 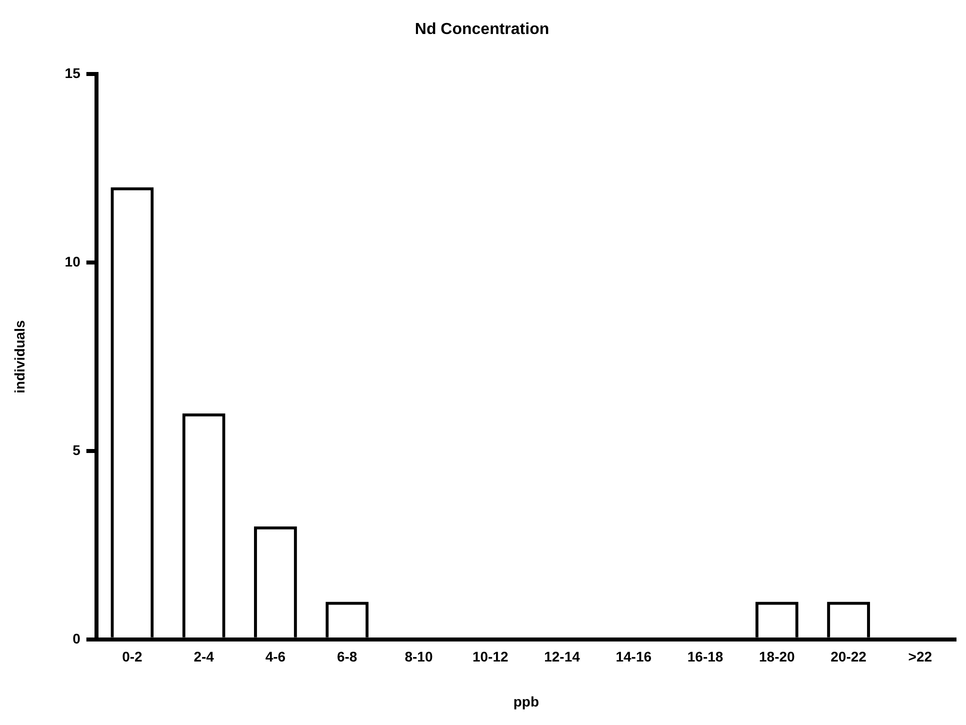 I want to click on x-tick-label: 18-20, so click(x=777, y=656).